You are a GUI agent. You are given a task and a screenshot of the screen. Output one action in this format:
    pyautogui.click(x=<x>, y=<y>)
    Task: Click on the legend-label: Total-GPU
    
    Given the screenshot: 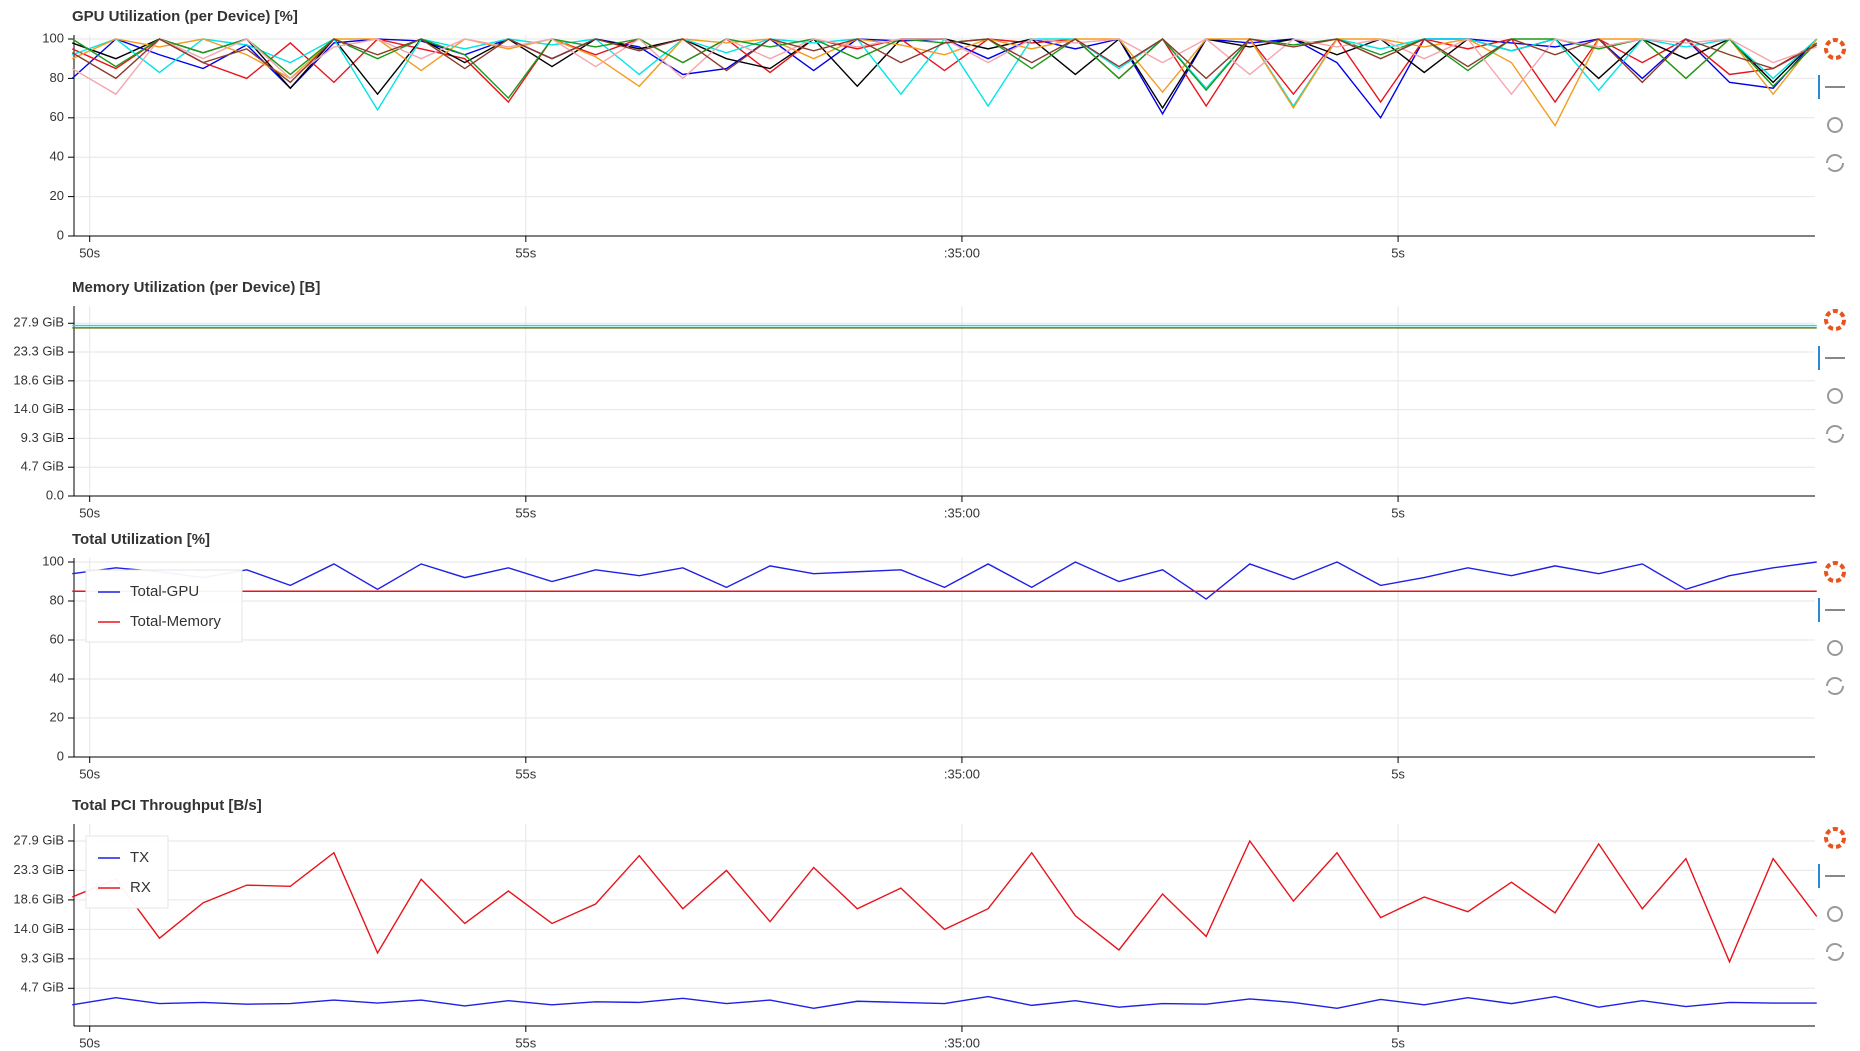 What is the action you would take?
    pyautogui.click(x=164, y=591)
    